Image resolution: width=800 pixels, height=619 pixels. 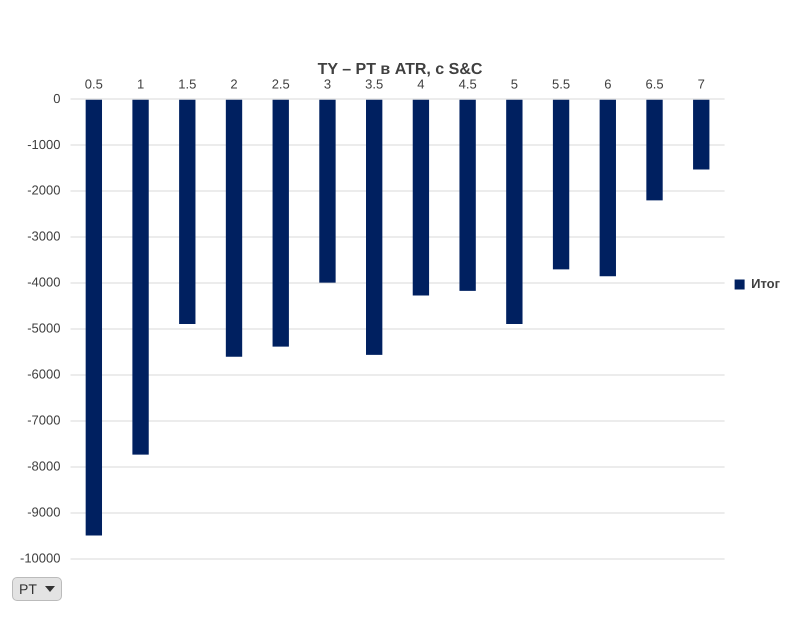 What do you see at coordinates (654, 84) in the screenshot?
I see `x-tick-label: 6.5` at bounding box center [654, 84].